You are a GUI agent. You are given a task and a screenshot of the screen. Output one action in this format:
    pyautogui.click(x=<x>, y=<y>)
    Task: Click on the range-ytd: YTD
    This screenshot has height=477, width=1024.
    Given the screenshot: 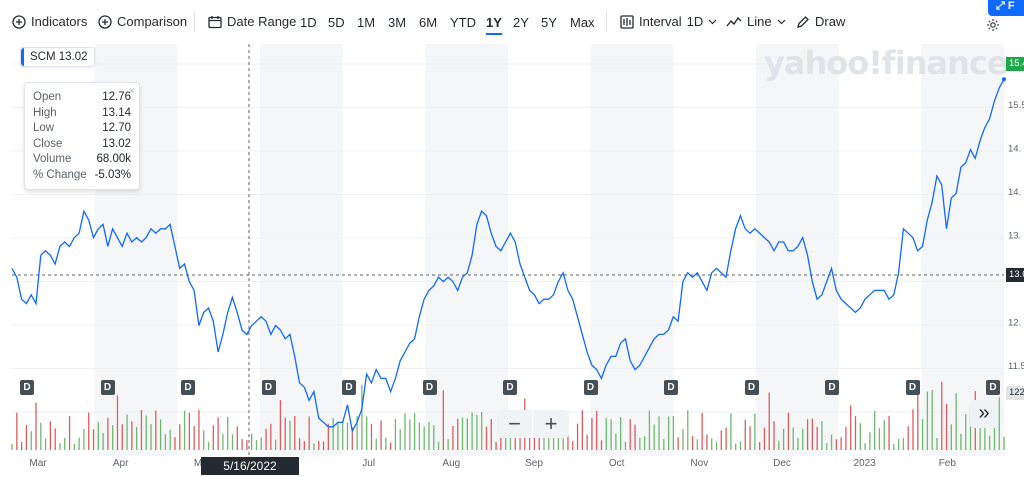 What is the action you would take?
    pyautogui.click(x=463, y=22)
    